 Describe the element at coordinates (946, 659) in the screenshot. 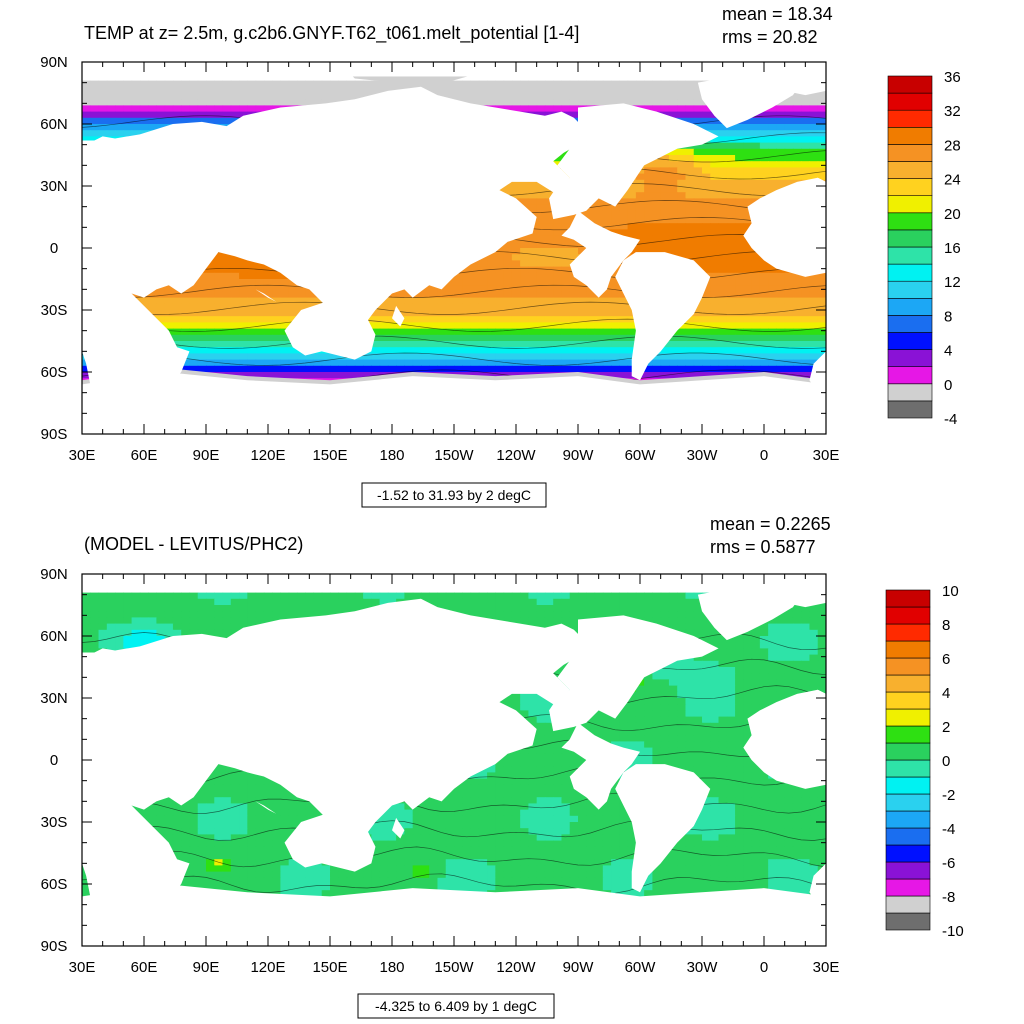

I see `colorbar-label: 6` at that location.